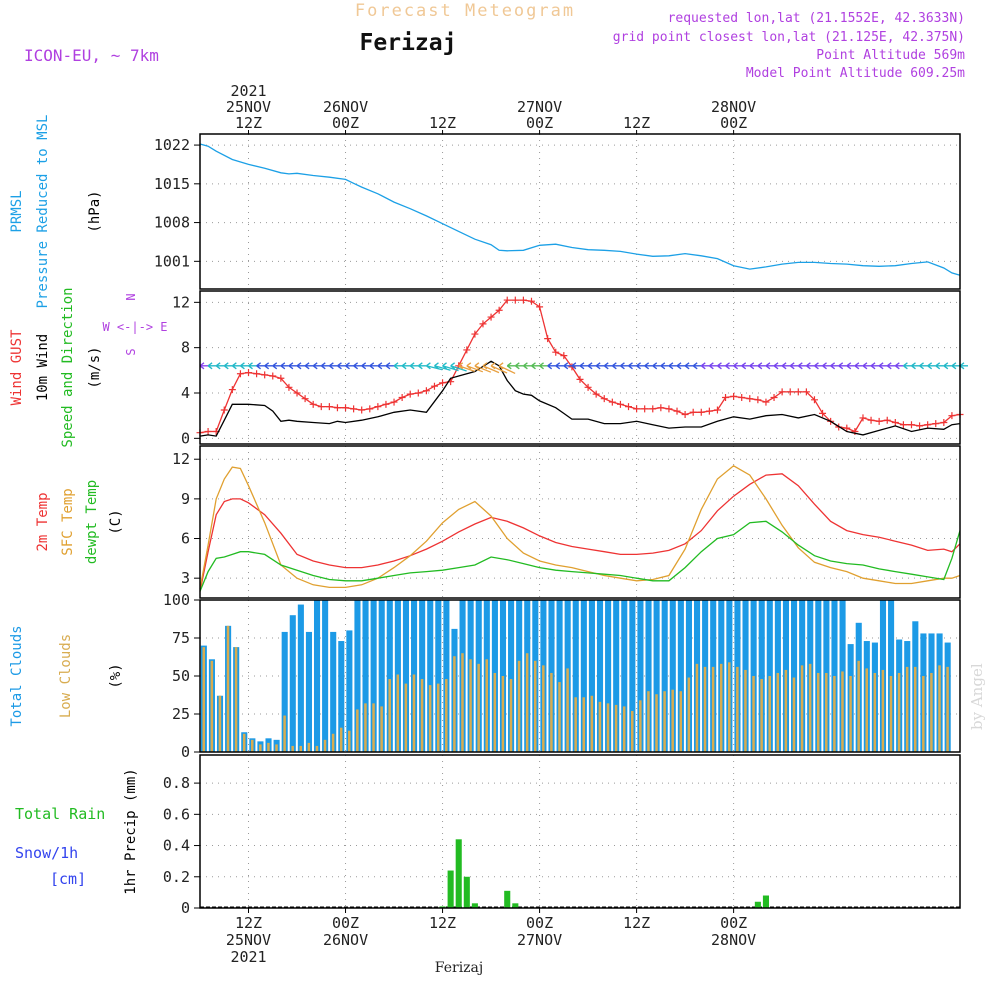  Describe the element at coordinates (43, 521) in the screenshot. I see `y-axis-label: 2m Temp` at that location.